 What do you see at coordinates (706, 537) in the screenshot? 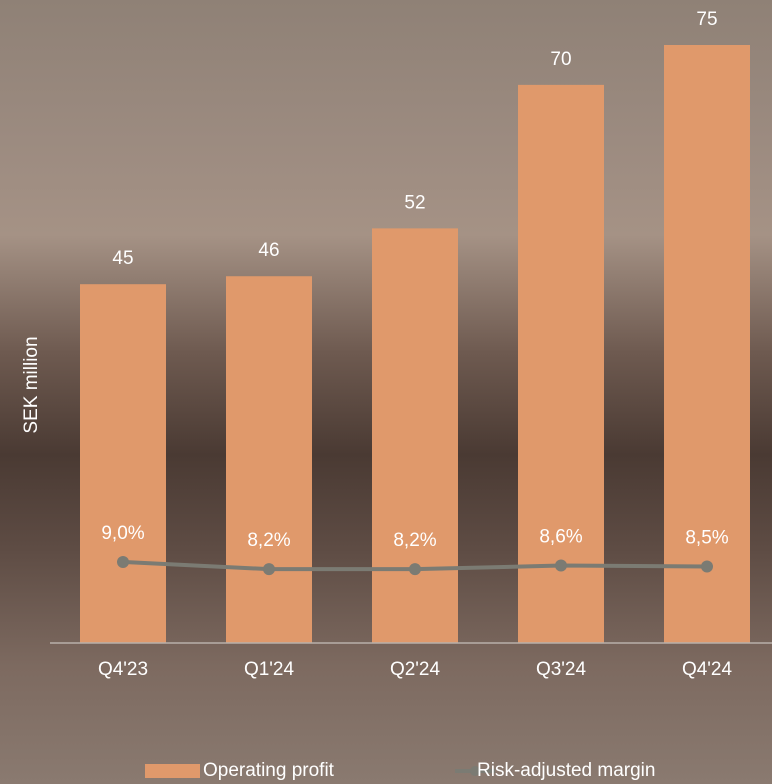
I see `line-value-label: 8,5%` at bounding box center [706, 537].